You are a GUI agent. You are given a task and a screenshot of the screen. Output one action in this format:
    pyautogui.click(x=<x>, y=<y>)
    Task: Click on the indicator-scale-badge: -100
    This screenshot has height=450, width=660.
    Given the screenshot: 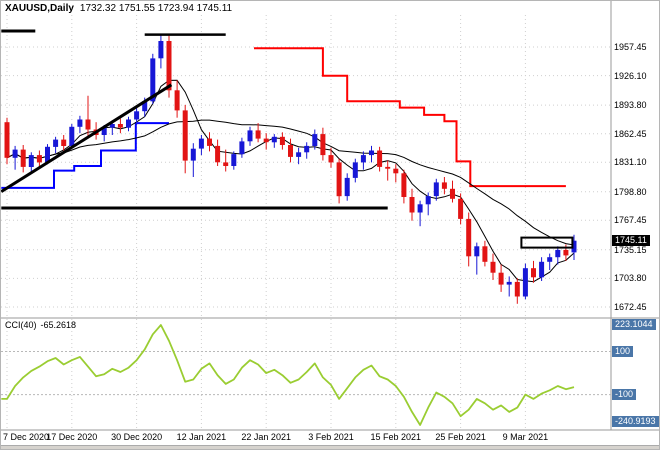 What is the action you would take?
    pyautogui.click(x=624, y=394)
    